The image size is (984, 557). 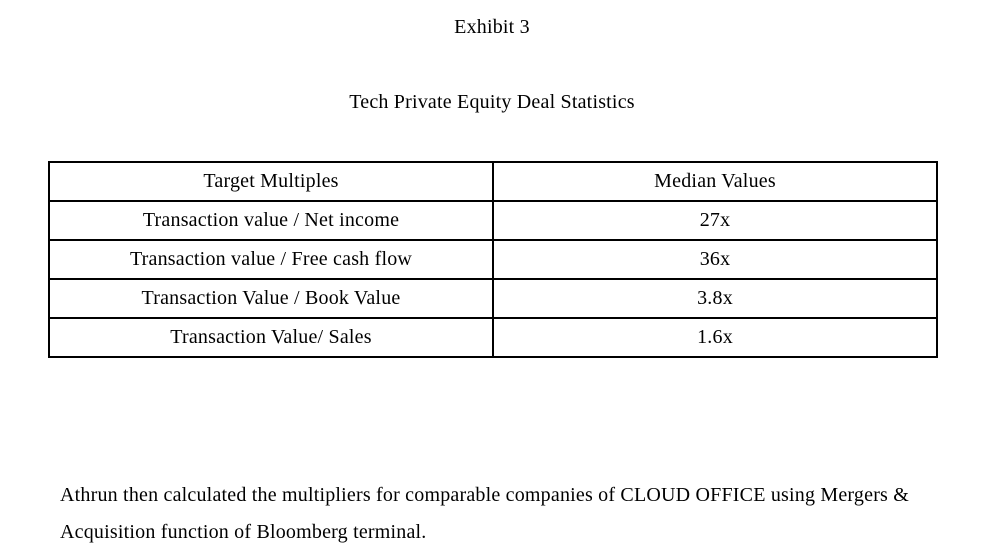 I want to click on table-row: Transaction value / Free cash flow 36x, so click(x=493, y=259).